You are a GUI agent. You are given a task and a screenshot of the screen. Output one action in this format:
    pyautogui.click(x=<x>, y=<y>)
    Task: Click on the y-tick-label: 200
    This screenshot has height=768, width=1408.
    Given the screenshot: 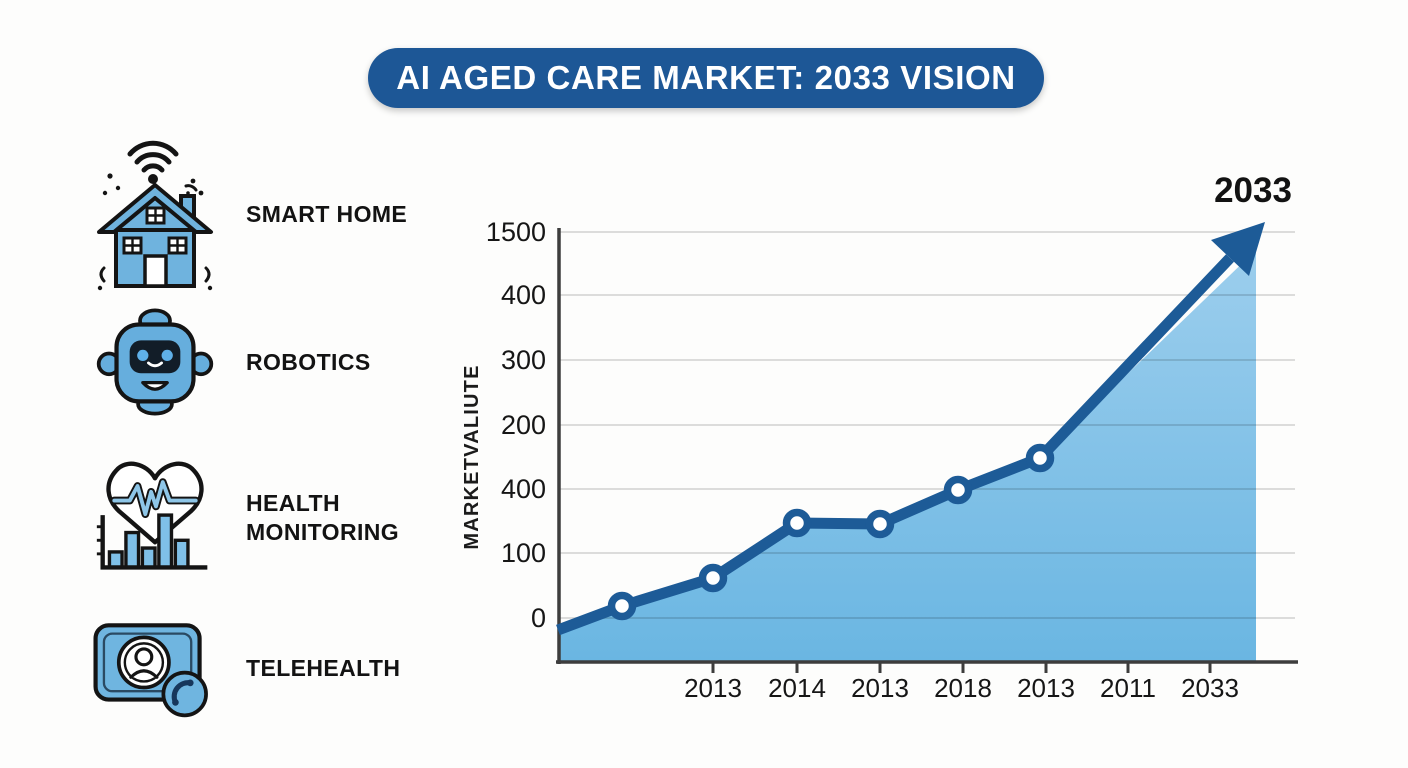 What is the action you would take?
    pyautogui.click(x=523, y=425)
    